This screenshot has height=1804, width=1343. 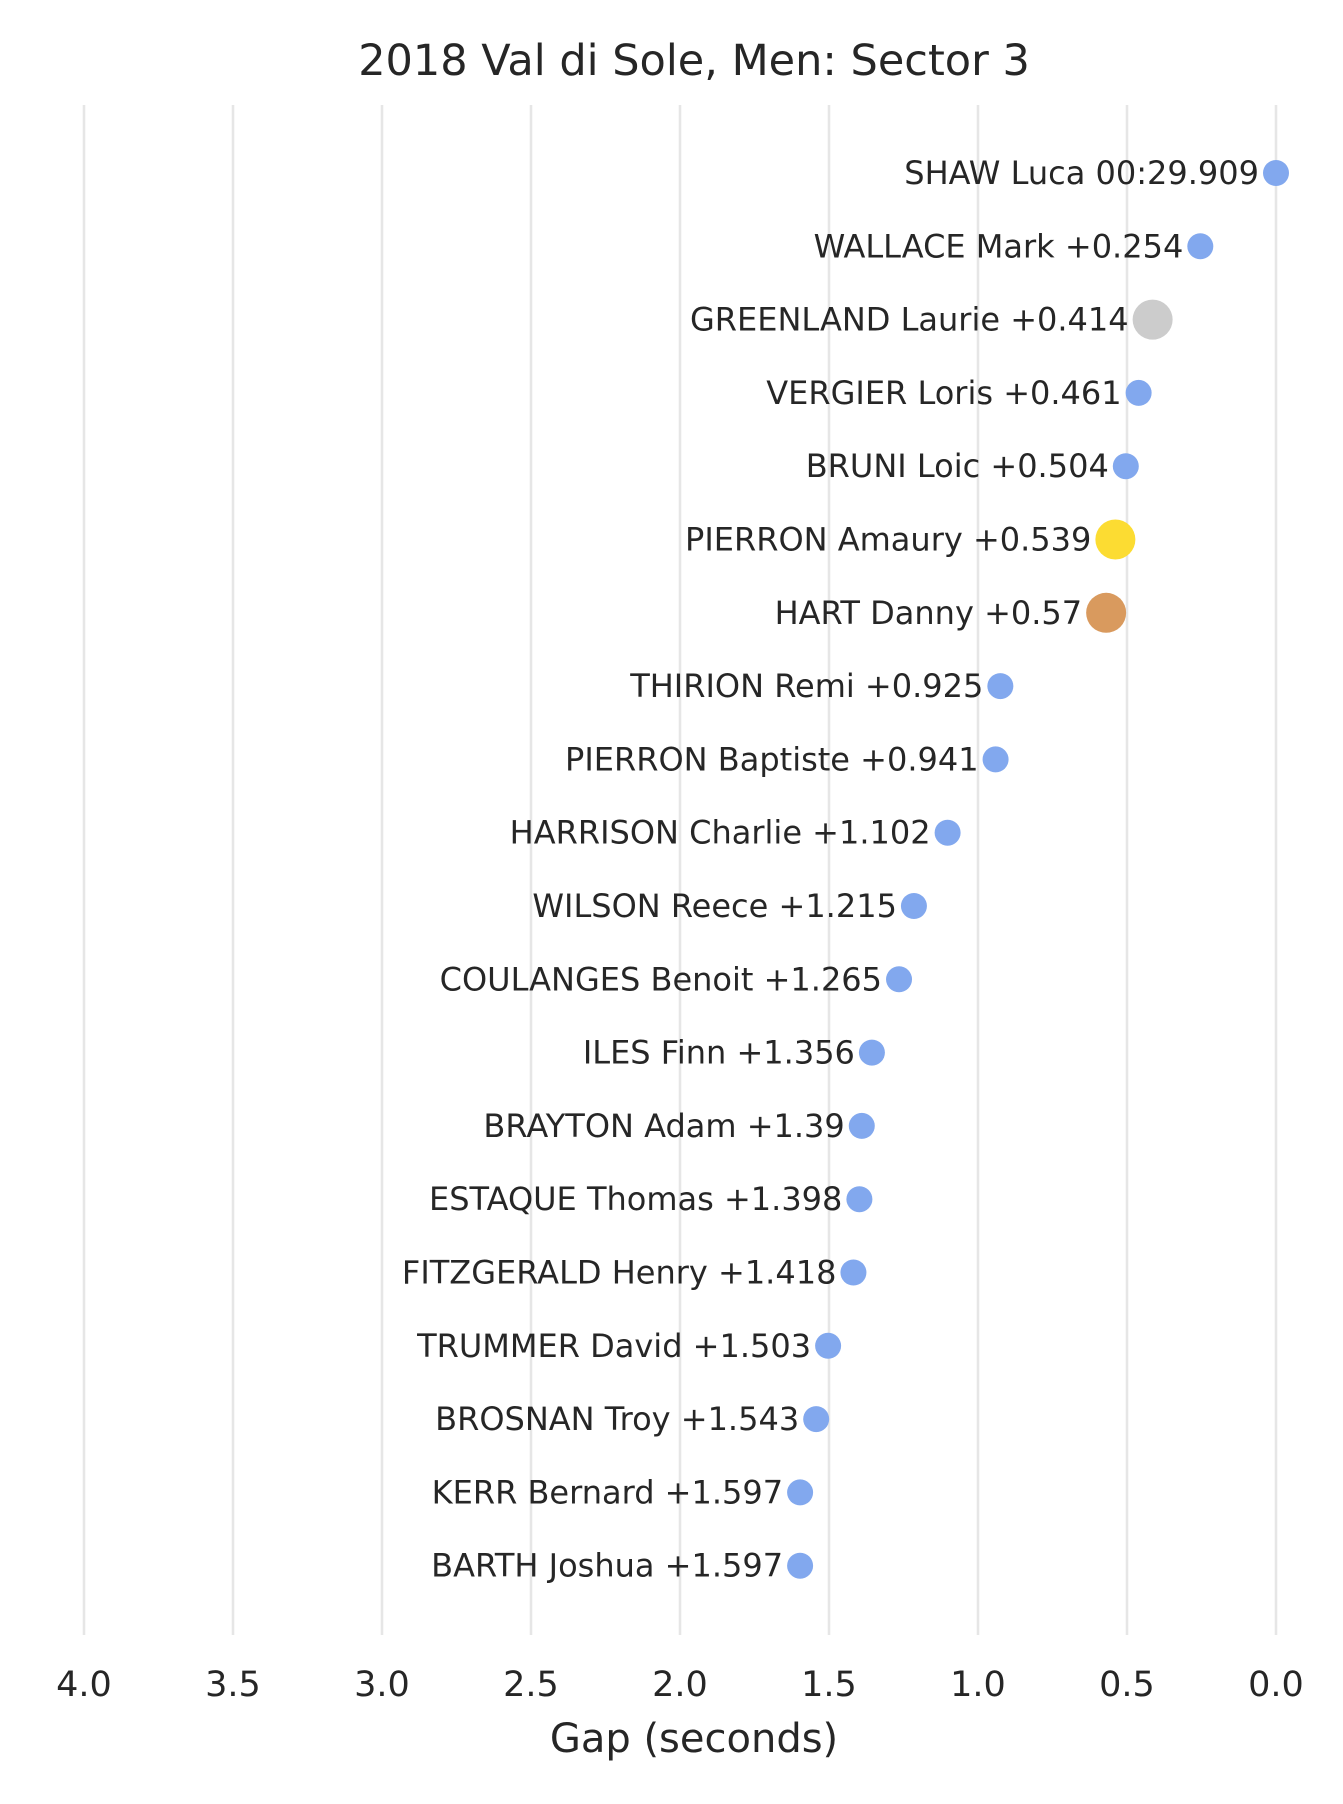 What do you see at coordinates (929, 613) in the screenshot?
I see `point-label: HART Danny +0.57` at bounding box center [929, 613].